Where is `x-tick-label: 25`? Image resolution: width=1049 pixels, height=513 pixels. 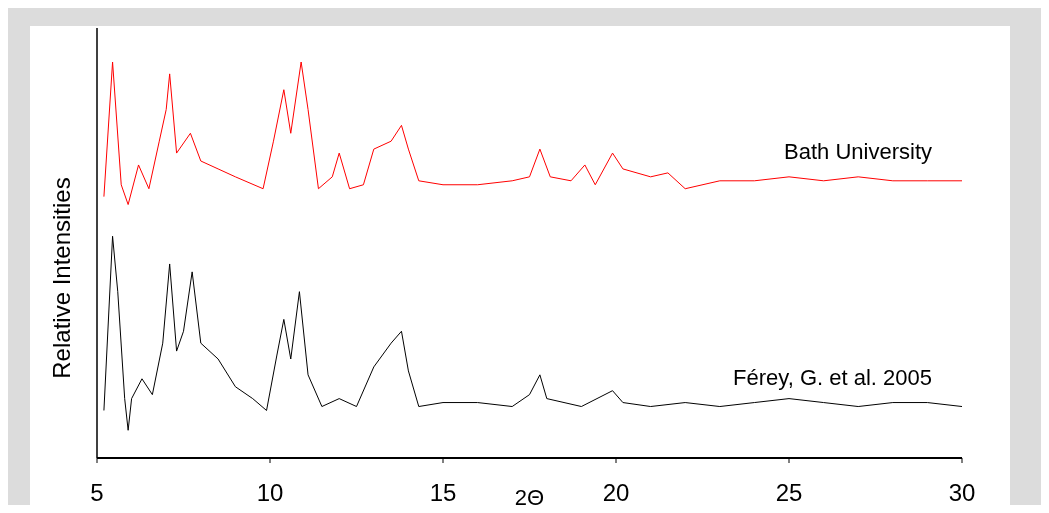 x-tick-label: 25 is located at coordinates (789, 492).